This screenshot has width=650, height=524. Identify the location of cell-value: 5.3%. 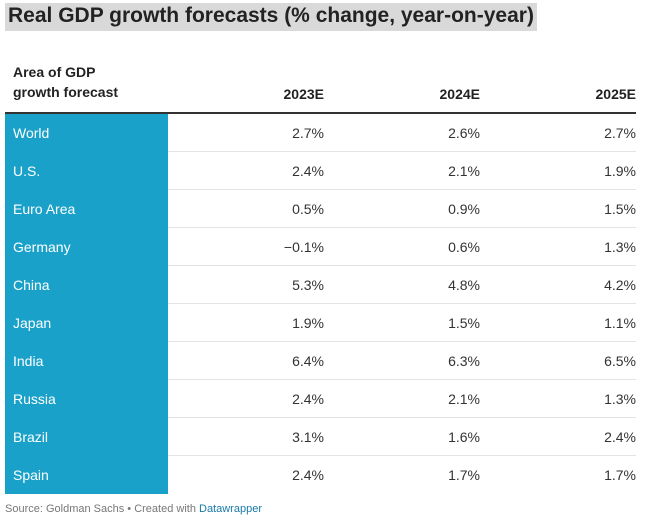
(246, 284).